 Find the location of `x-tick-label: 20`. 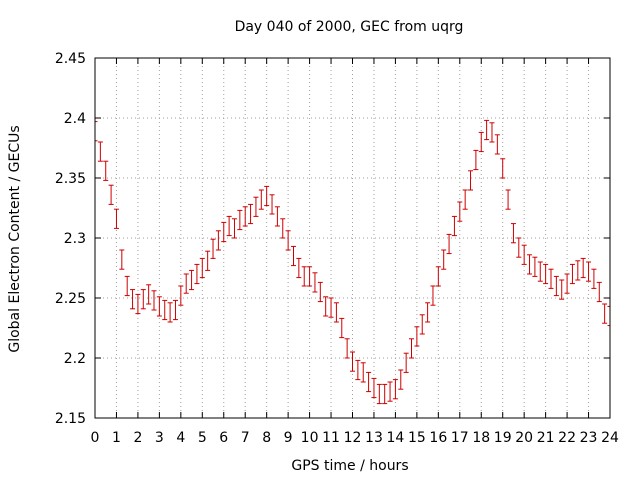

x-tick-label: 20 is located at coordinates (524, 438).